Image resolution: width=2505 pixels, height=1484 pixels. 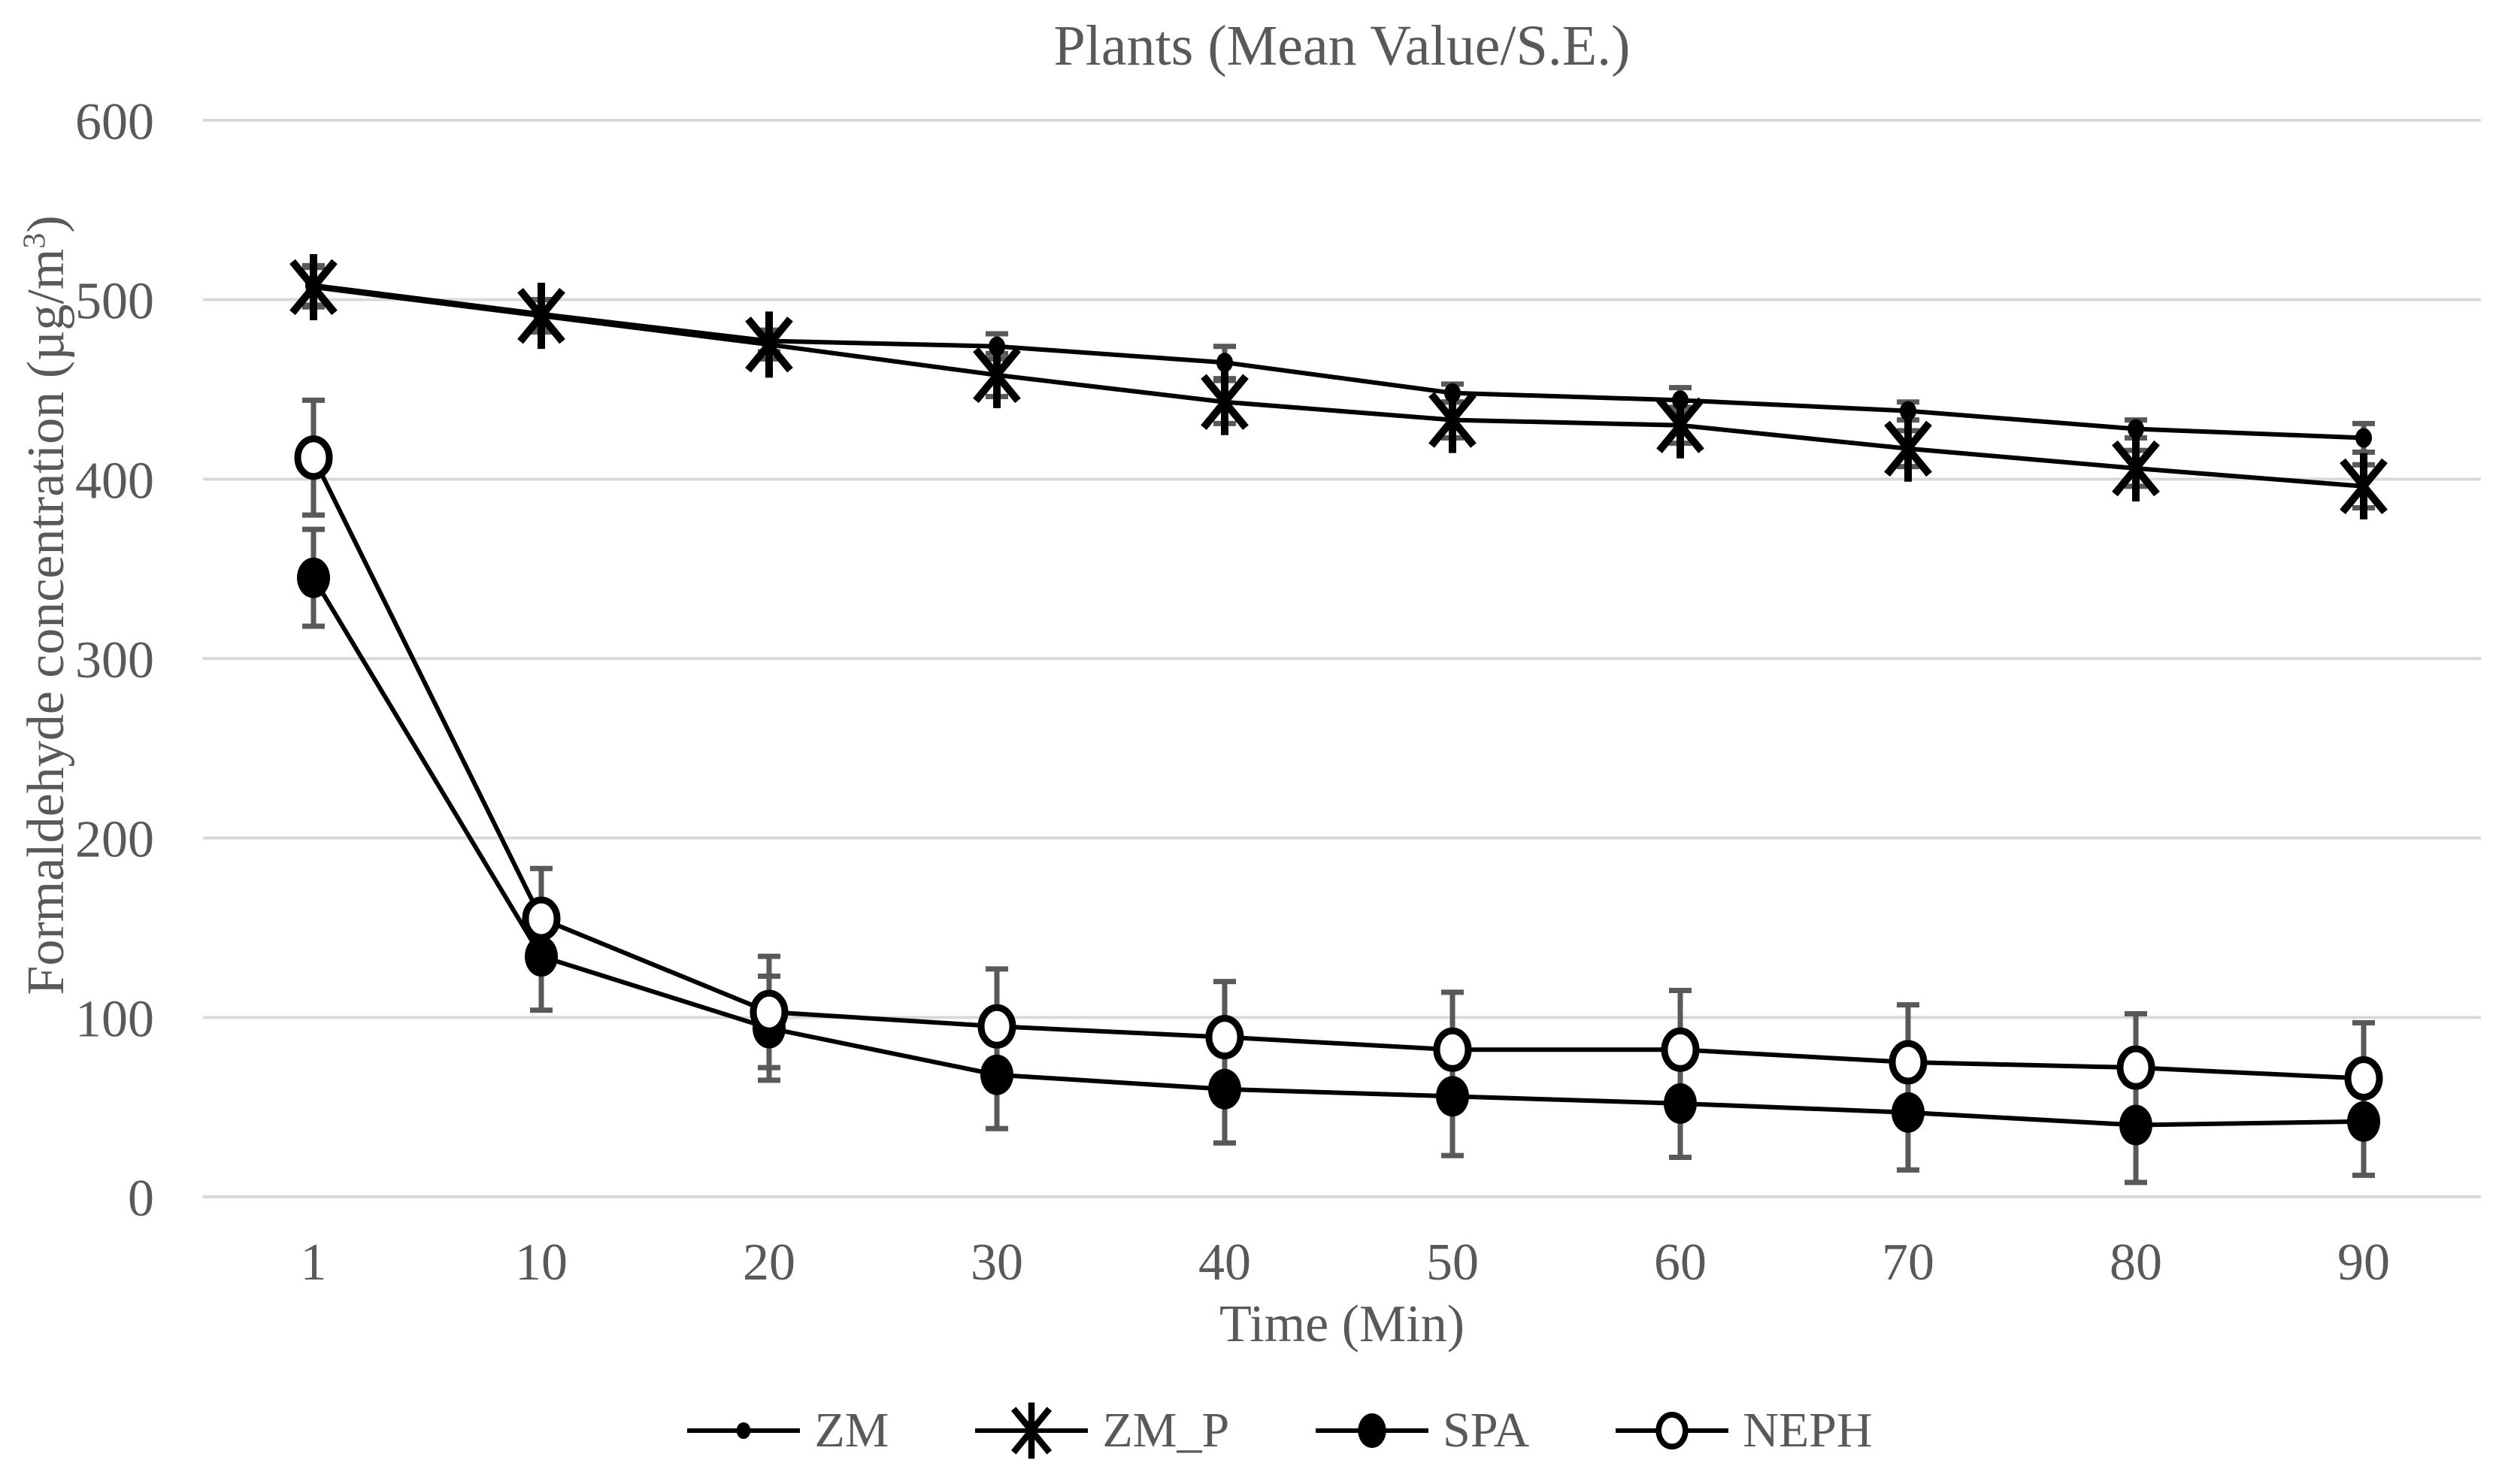 What do you see at coordinates (1486, 1430) in the screenshot?
I see `legend-label: SPA` at bounding box center [1486, 1430].